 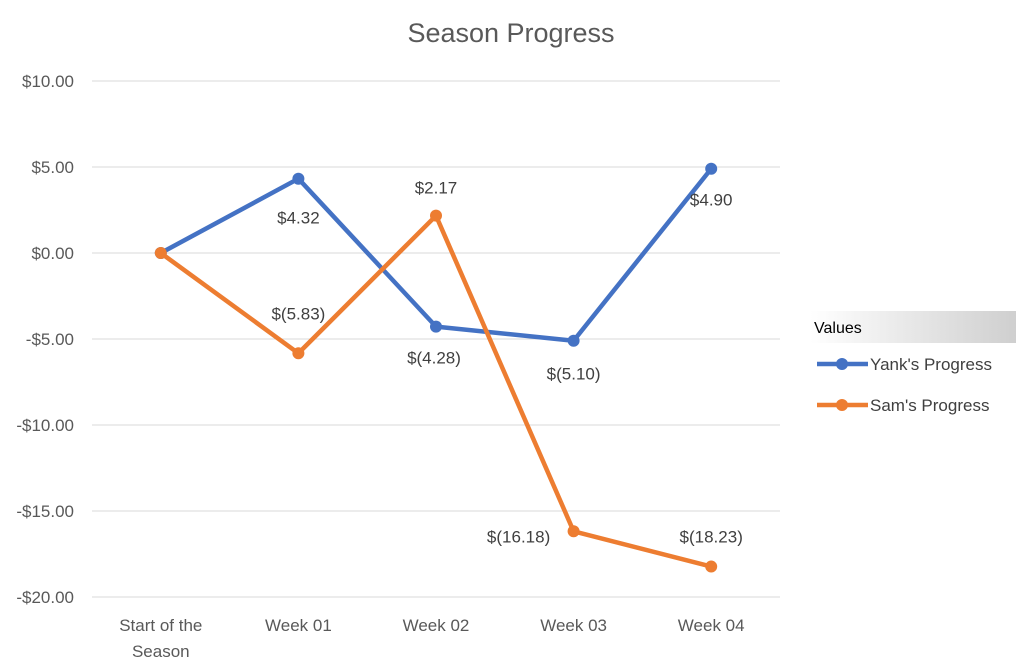 What do you see at coordinates (52, 167) in the screenshot?
I see `y-tick-label: $5.00` at bounding box center [52, 167].